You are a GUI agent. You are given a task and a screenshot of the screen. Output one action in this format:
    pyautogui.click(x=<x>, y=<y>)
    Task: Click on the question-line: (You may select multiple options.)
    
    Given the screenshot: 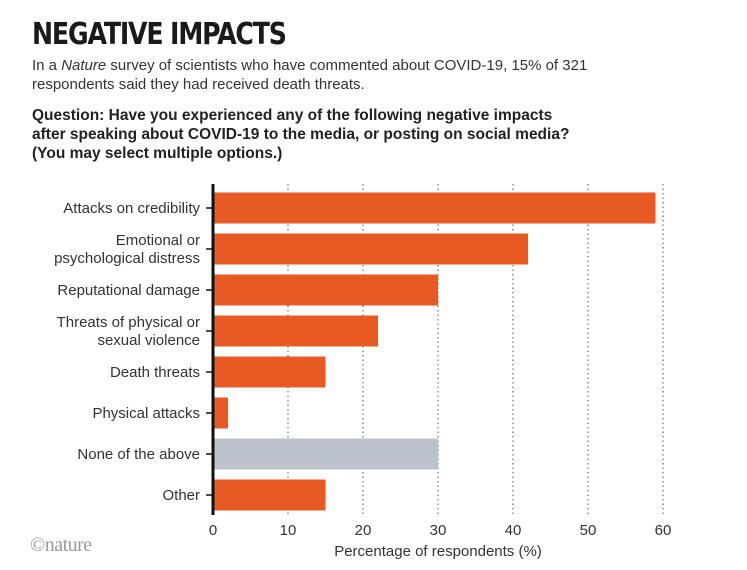 What is the action you would take?
    pyautogui.click(x=157, y=153)
    